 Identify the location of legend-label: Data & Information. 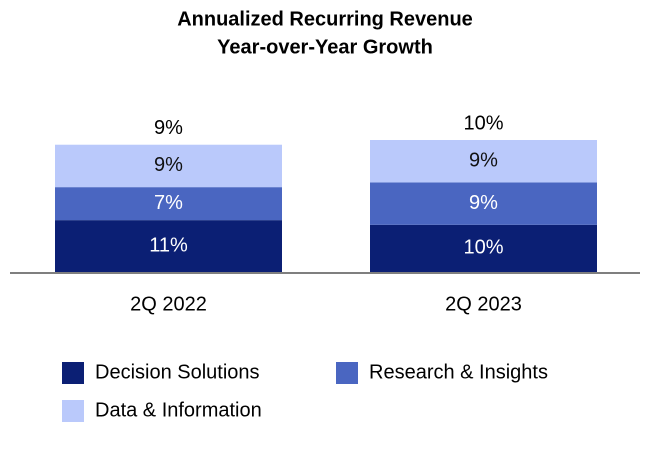
(178, 410).